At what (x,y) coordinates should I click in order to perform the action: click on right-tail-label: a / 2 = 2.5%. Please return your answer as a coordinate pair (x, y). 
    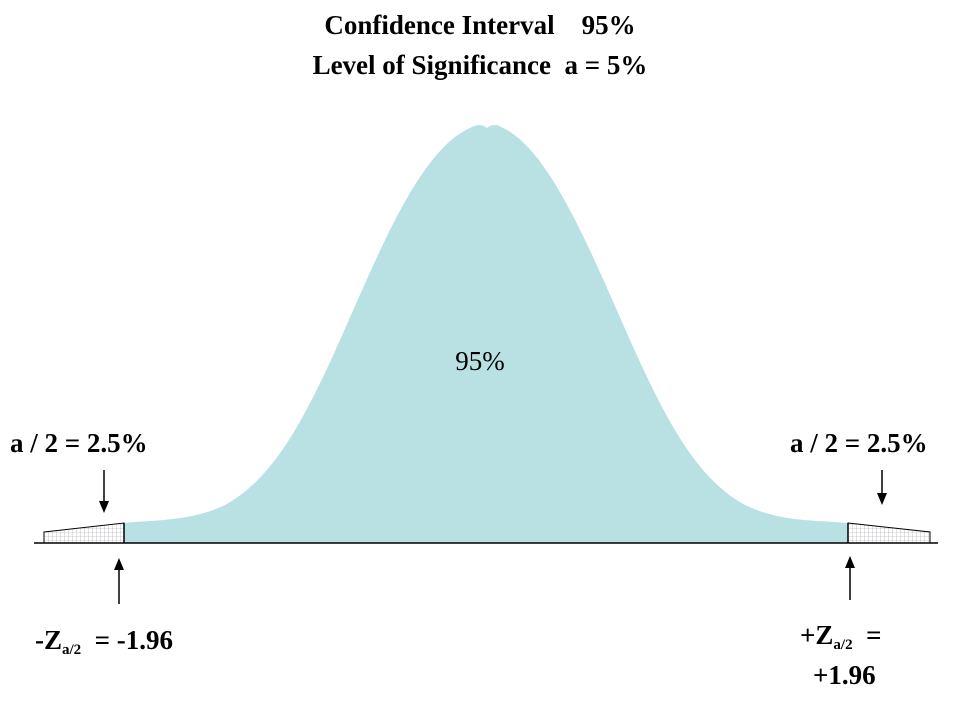
    Looking at the image, I should click on (859, 443).